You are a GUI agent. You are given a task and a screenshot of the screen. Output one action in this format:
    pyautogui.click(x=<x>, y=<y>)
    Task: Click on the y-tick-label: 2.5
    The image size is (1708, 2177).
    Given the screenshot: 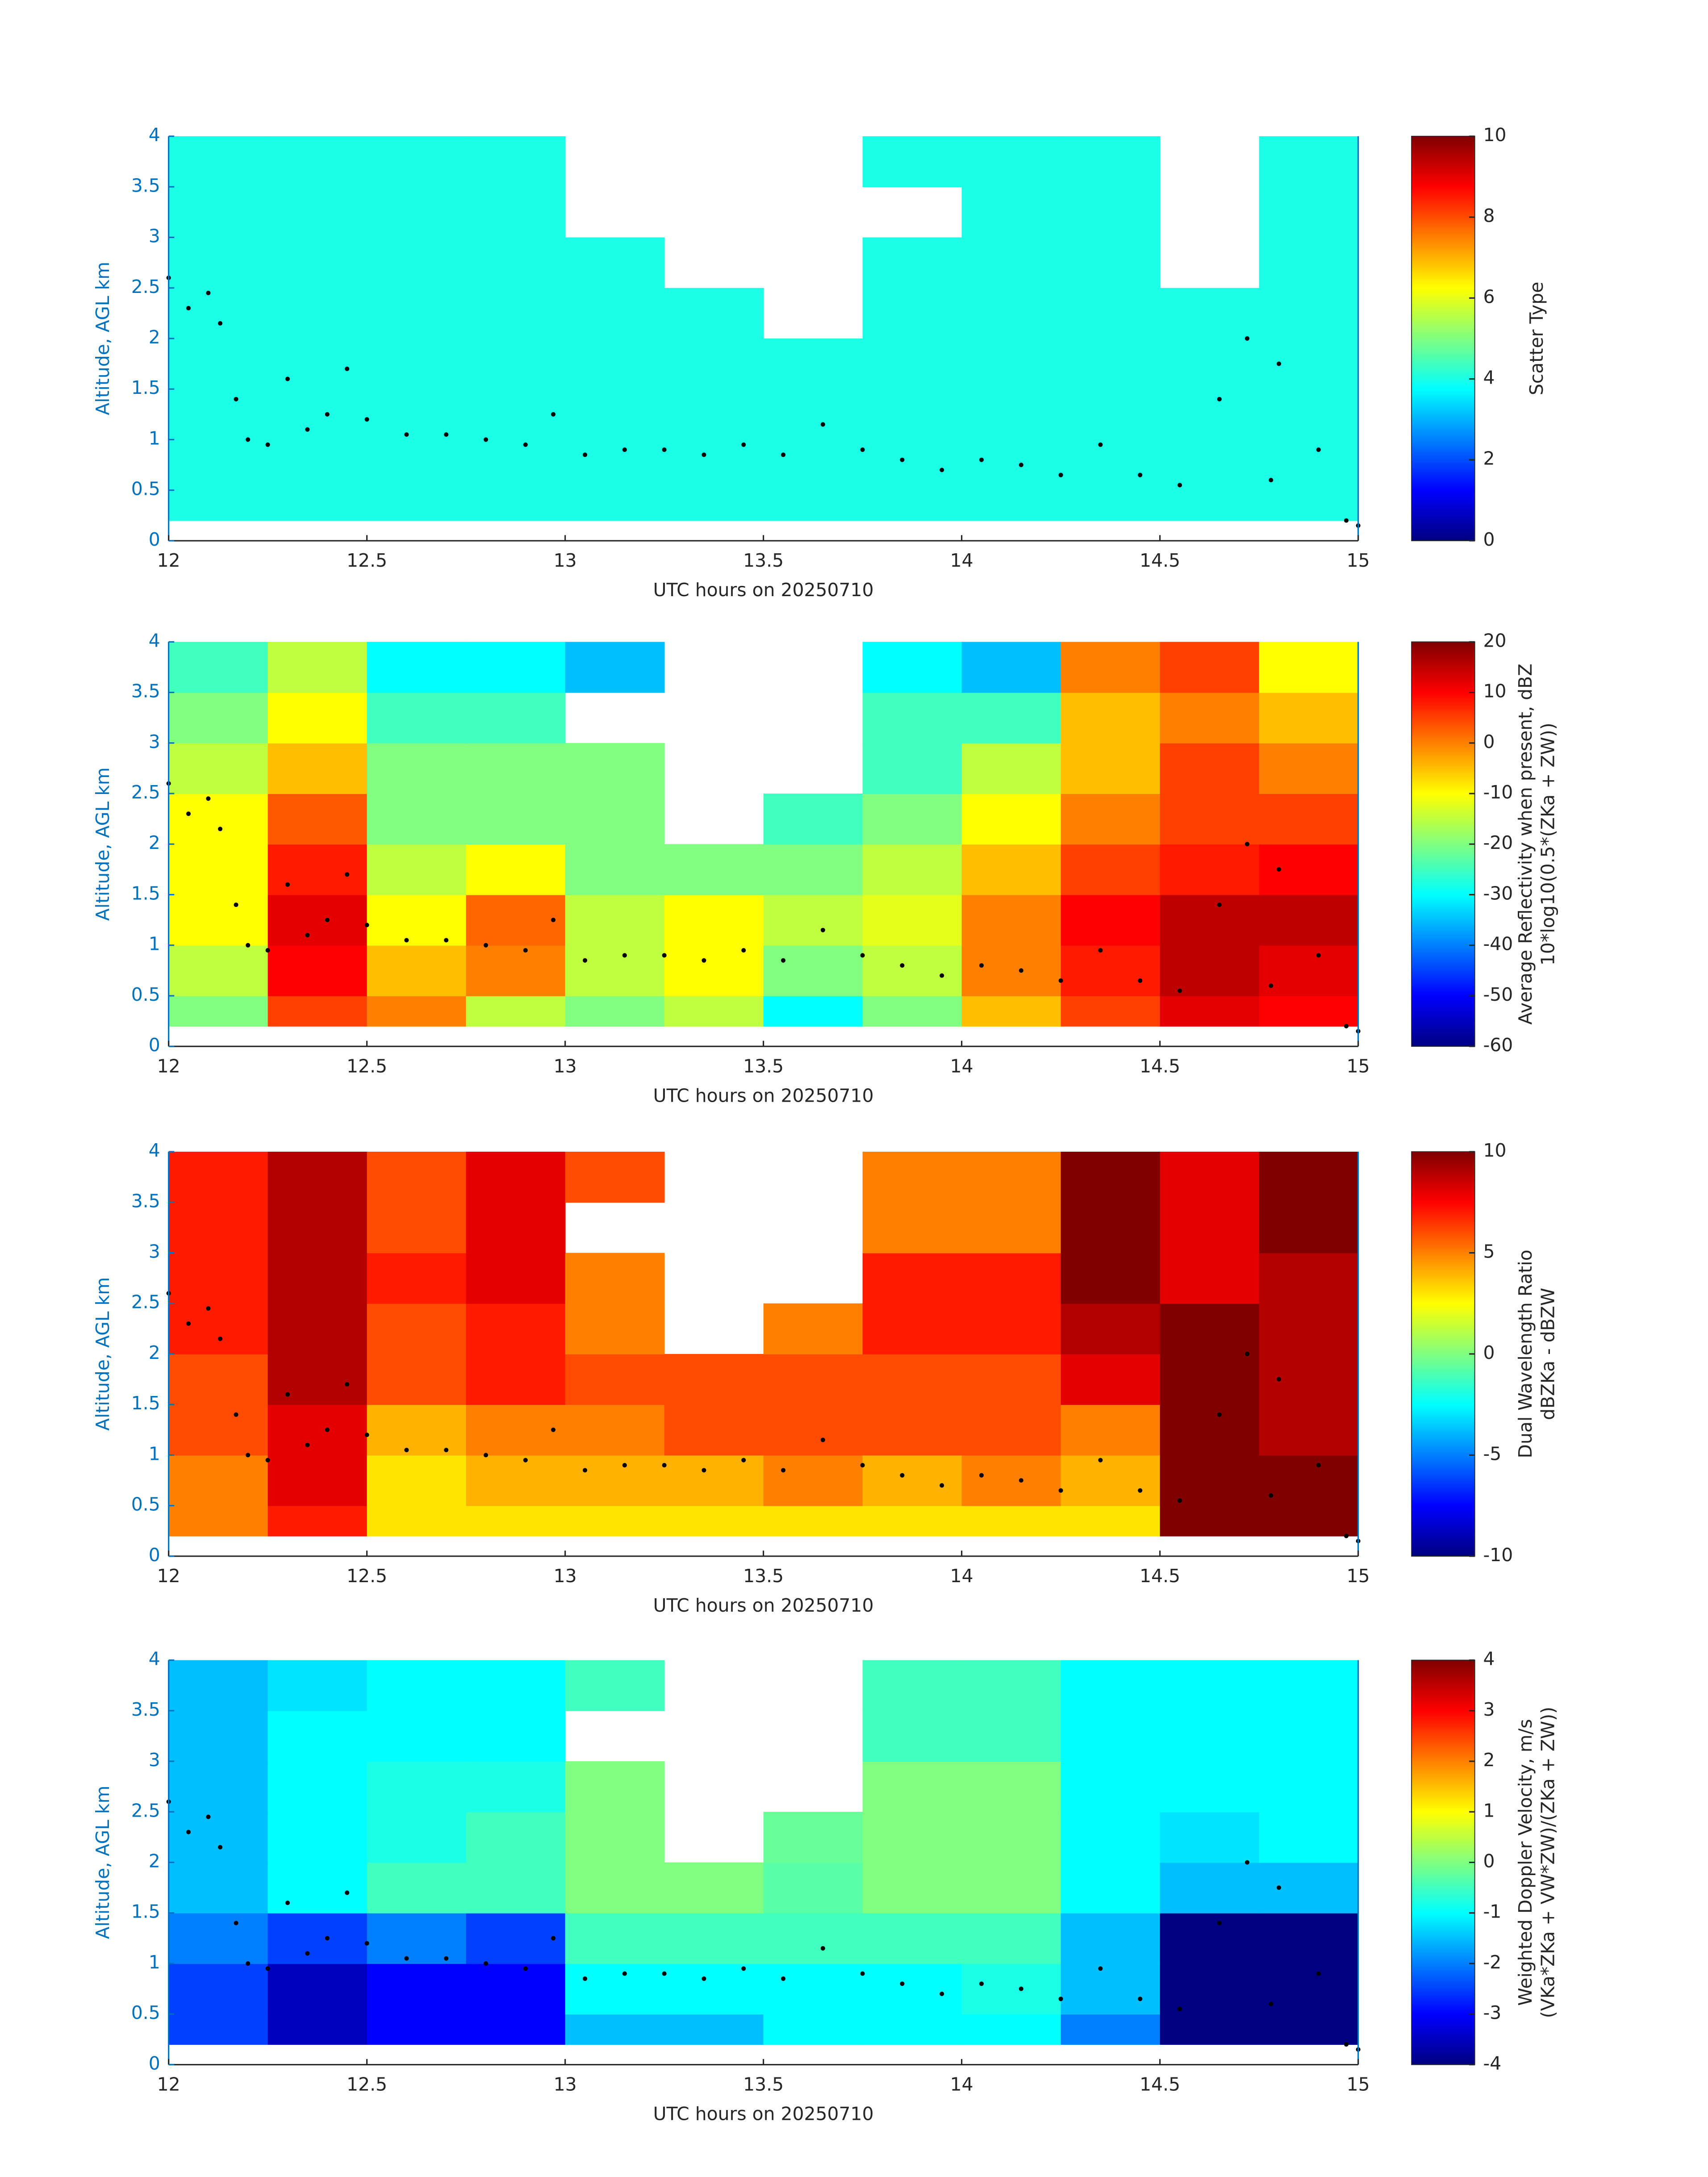 What is the action you would take?
    pyautogui.click(x=145, y=792)
    